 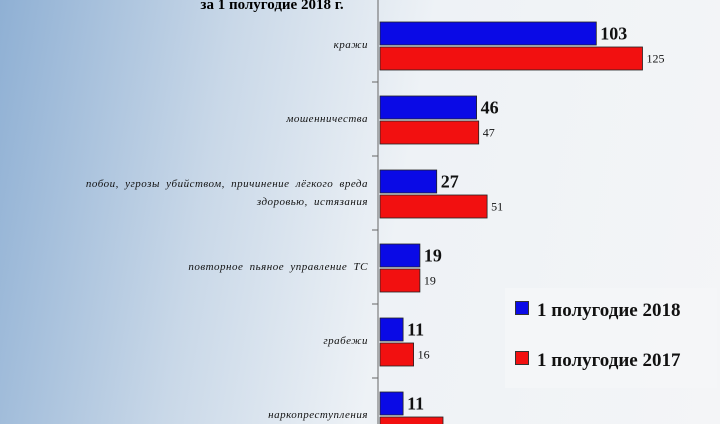 I want to click on value-label: 103, so click(x=613, y=34).